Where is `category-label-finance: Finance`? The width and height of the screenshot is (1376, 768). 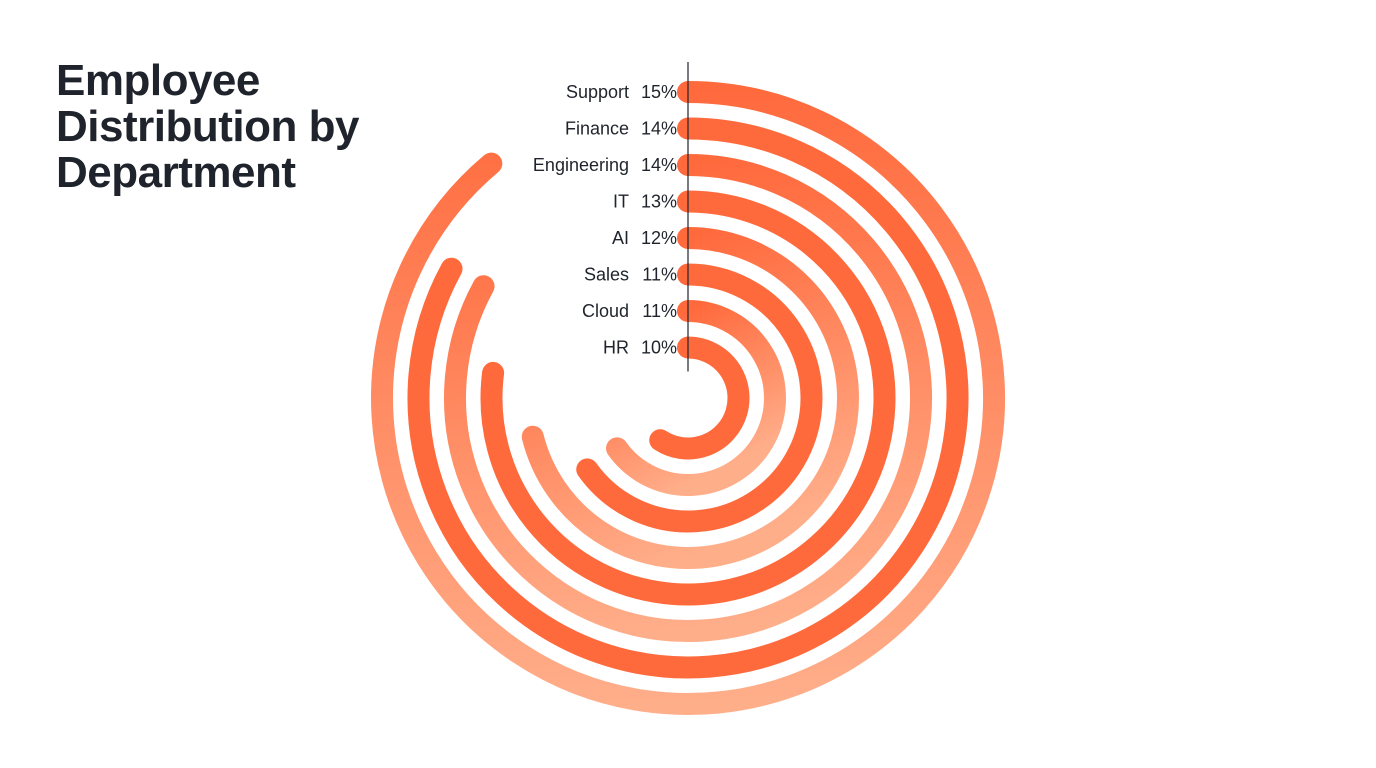
category-label-finance: Finance is located at coordinates (597, 129).